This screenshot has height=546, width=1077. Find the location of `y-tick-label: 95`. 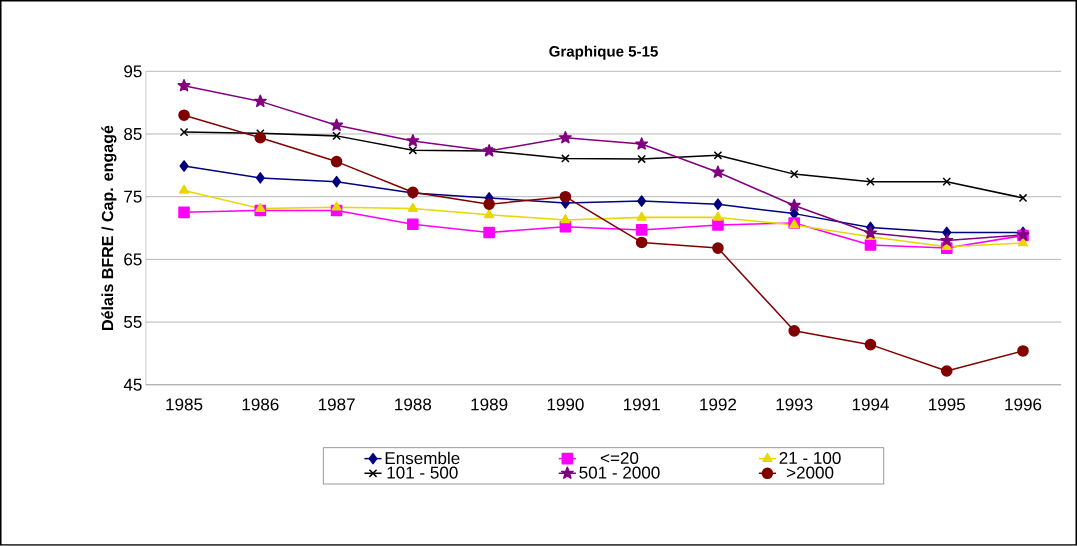

y-tick-label: 95 is located at coordinates (133, 71).